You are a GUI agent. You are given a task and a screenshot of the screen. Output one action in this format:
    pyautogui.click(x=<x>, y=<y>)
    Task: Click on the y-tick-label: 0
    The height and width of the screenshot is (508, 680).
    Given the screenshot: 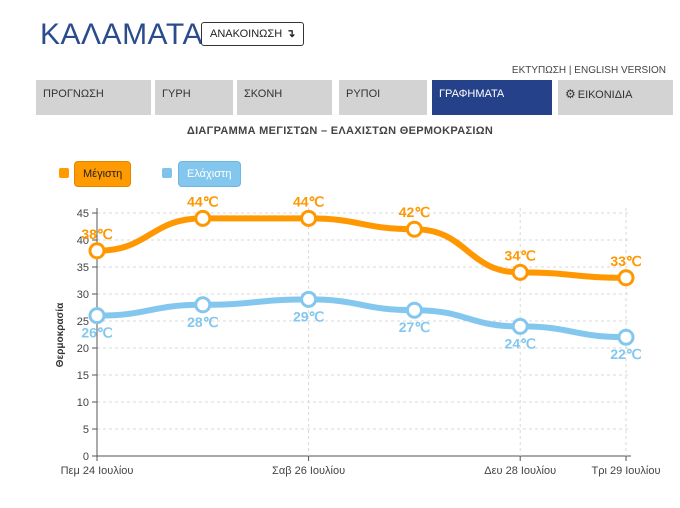 What is the action you would take?
    pyautogui.click(x=86, y=457)
    